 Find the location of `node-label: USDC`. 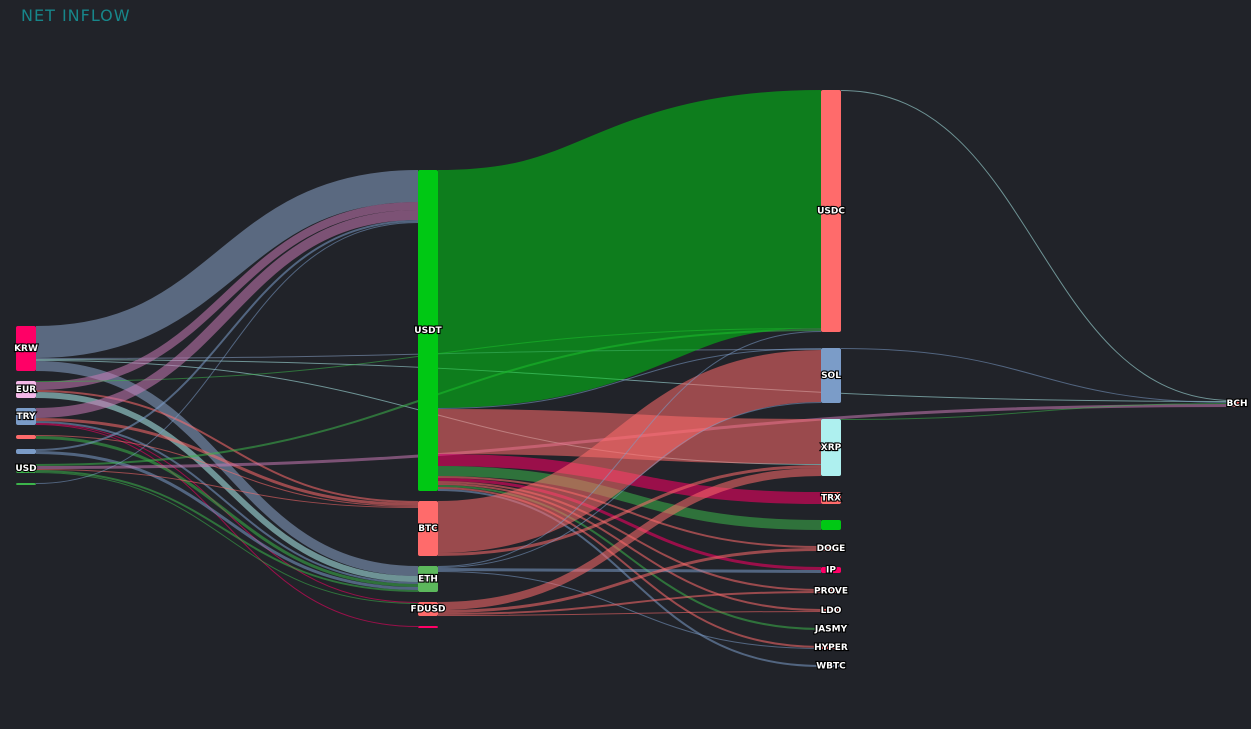

node-label: USDC is located at coordinates (831, 212).